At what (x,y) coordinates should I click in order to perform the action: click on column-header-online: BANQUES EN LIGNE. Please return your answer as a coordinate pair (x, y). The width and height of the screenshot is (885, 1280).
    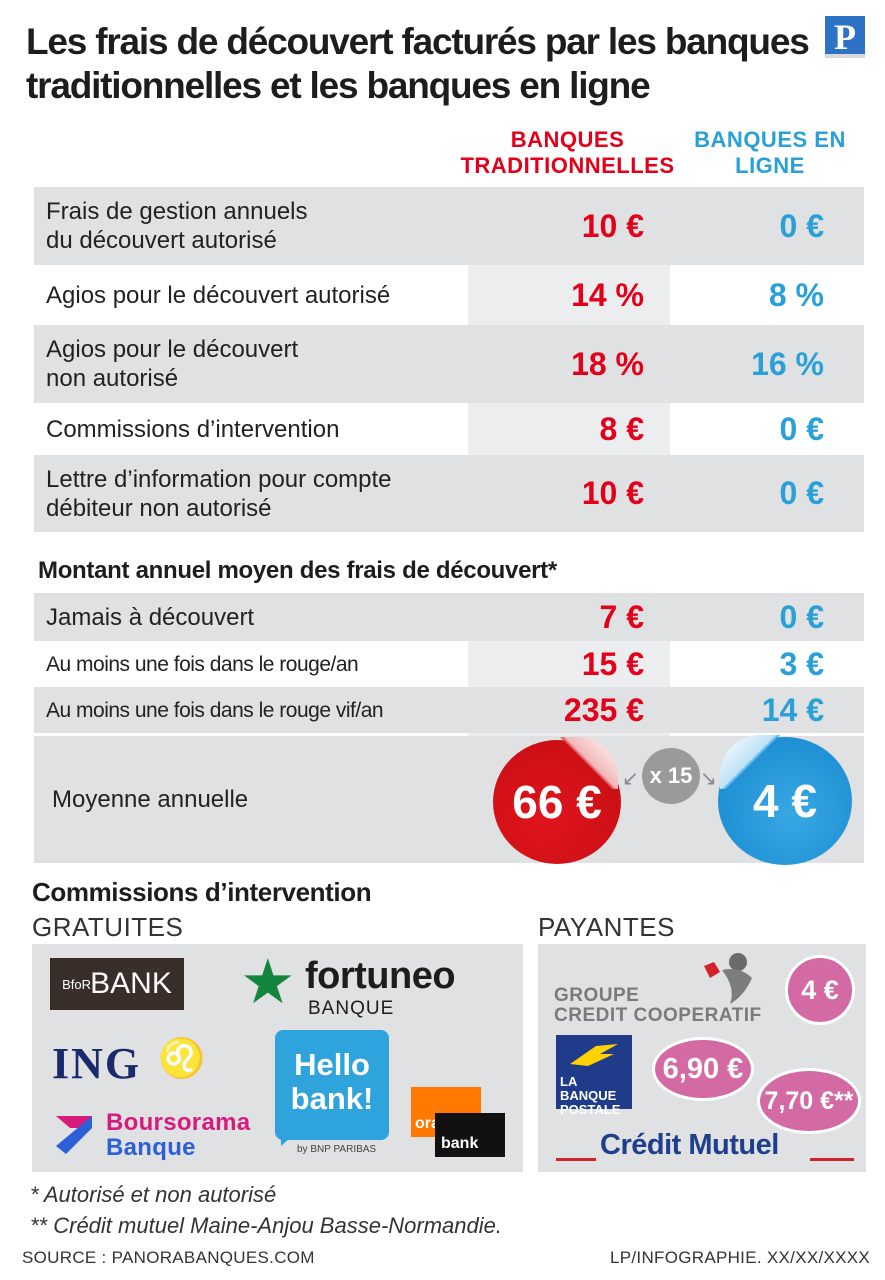
    Looking at the image, I should click on (770, 152).